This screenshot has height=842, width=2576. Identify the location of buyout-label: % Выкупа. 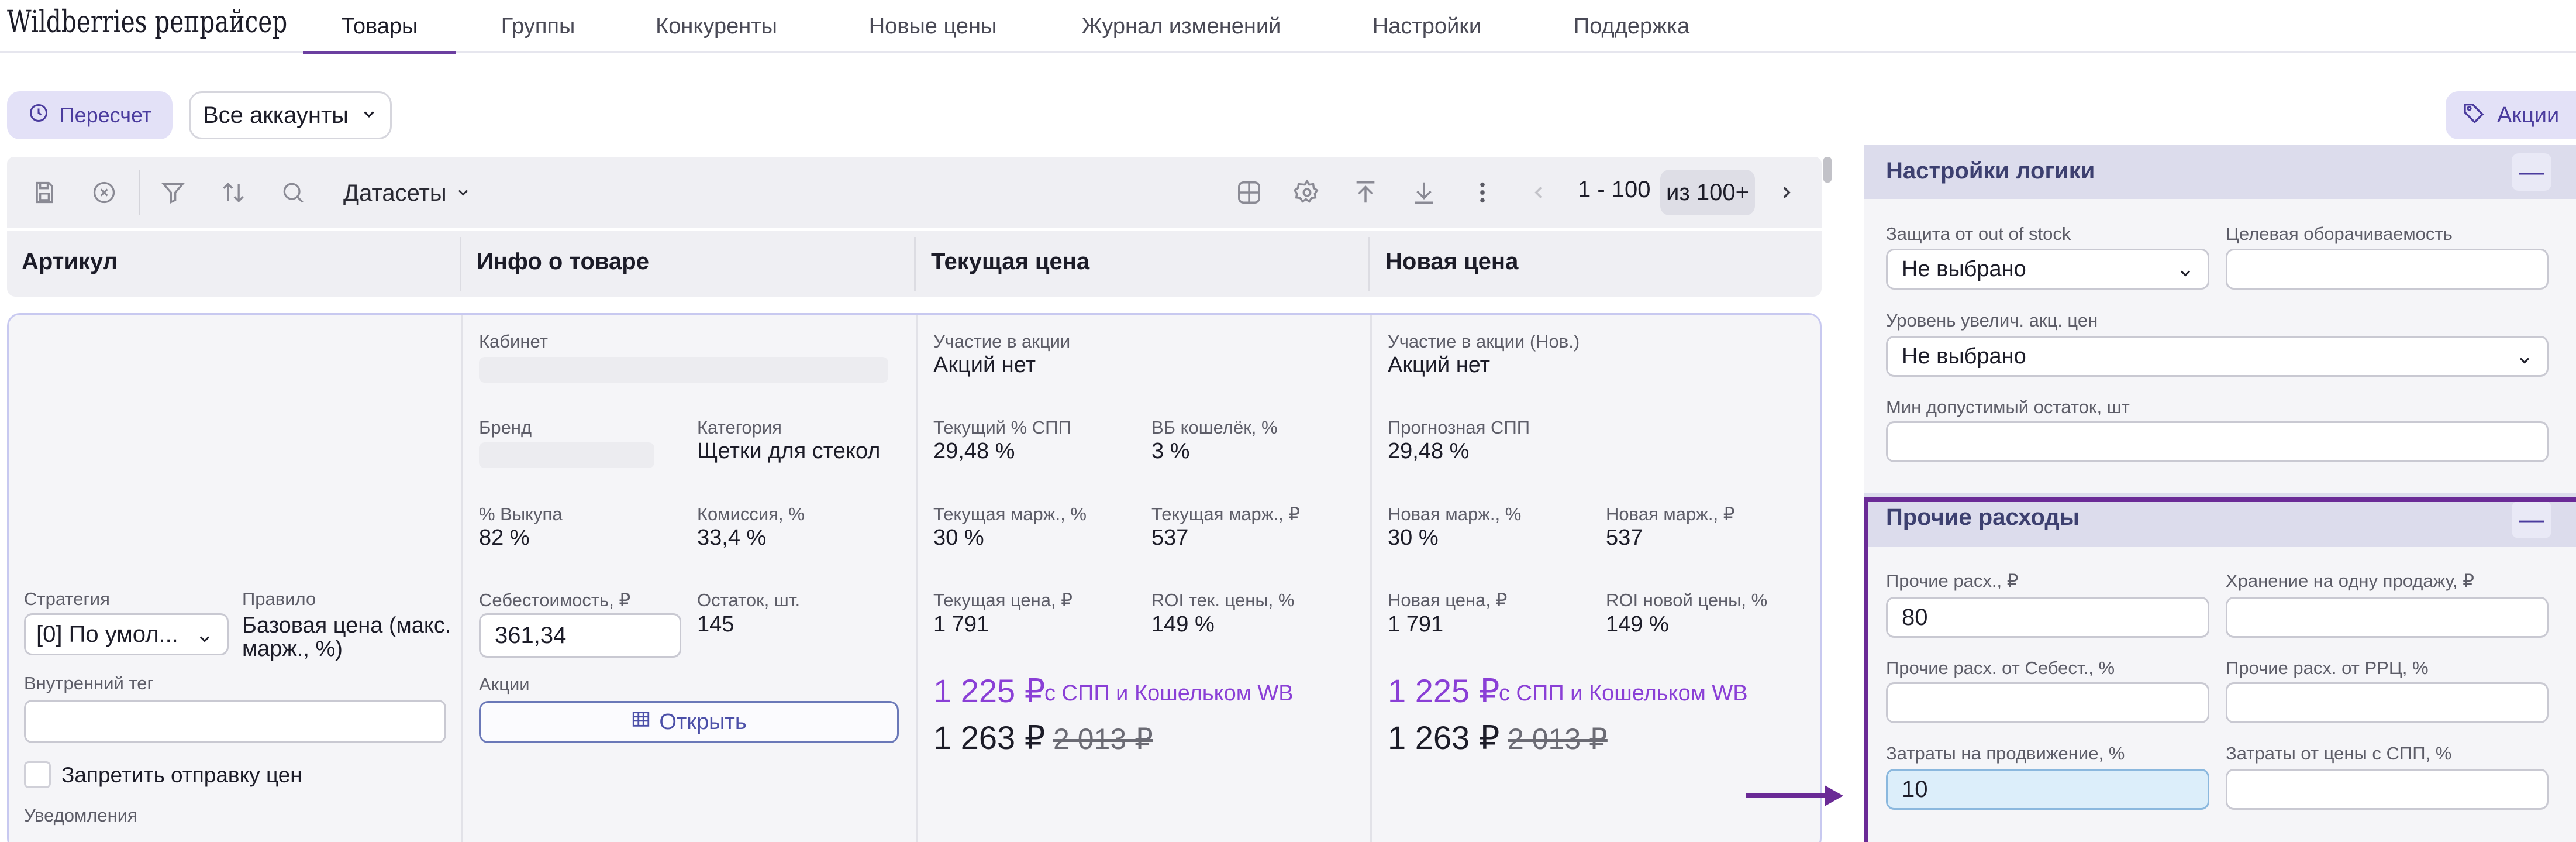
(521, 514).